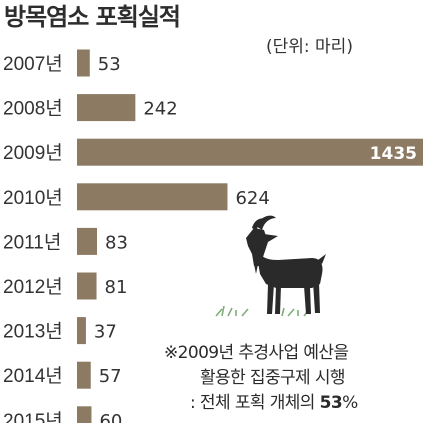  Describe the element at coordinates (33, 153) in the screenshot. I see `category-label: 2009년` at that location.